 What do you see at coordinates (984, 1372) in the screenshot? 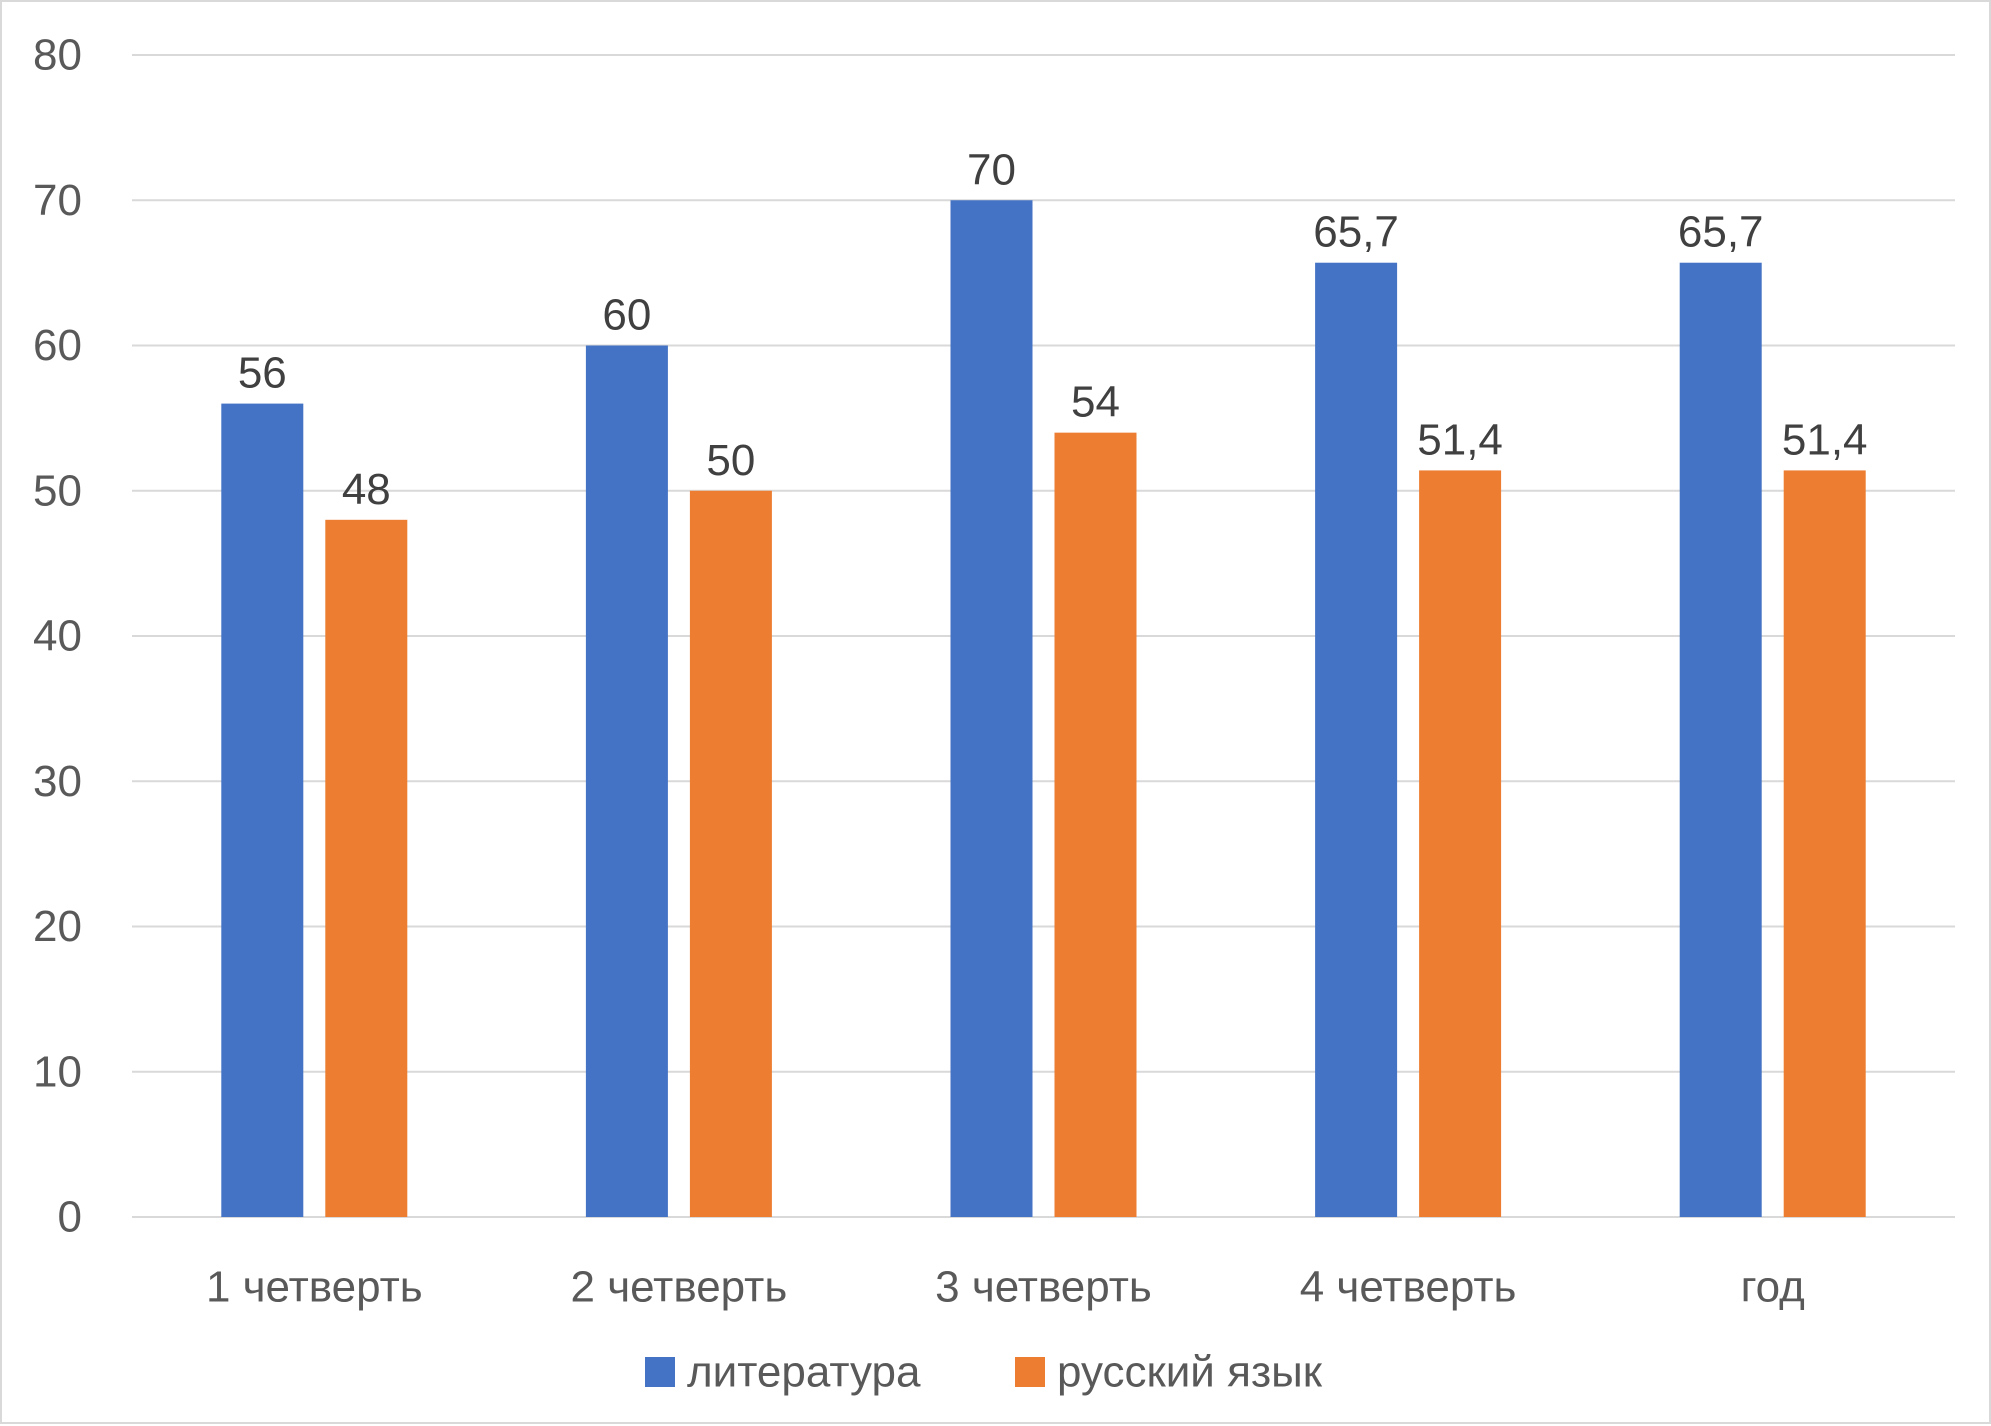
I see `legend: литература русский язык` at bounding box center [984, 1372].